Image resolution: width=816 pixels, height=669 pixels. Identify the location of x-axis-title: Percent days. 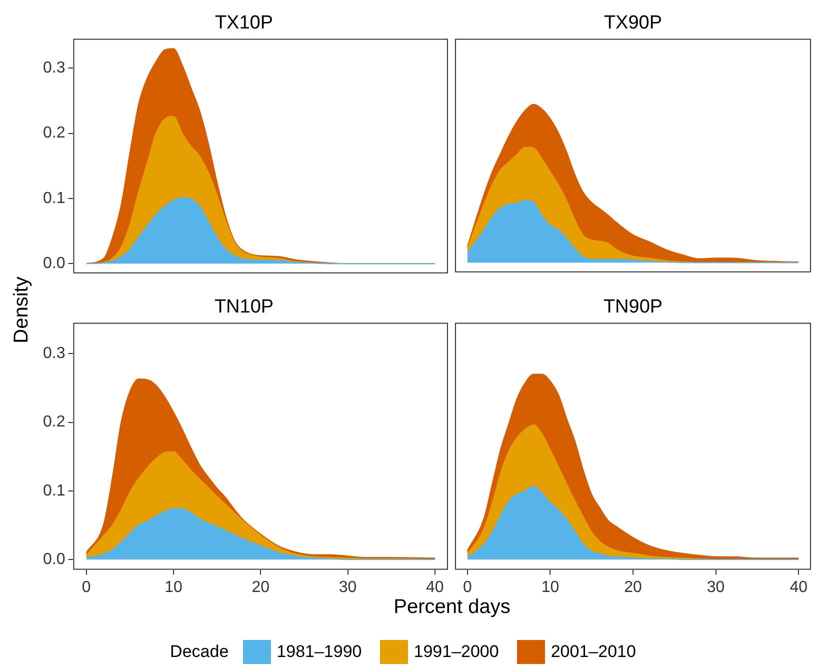
(452, 607).